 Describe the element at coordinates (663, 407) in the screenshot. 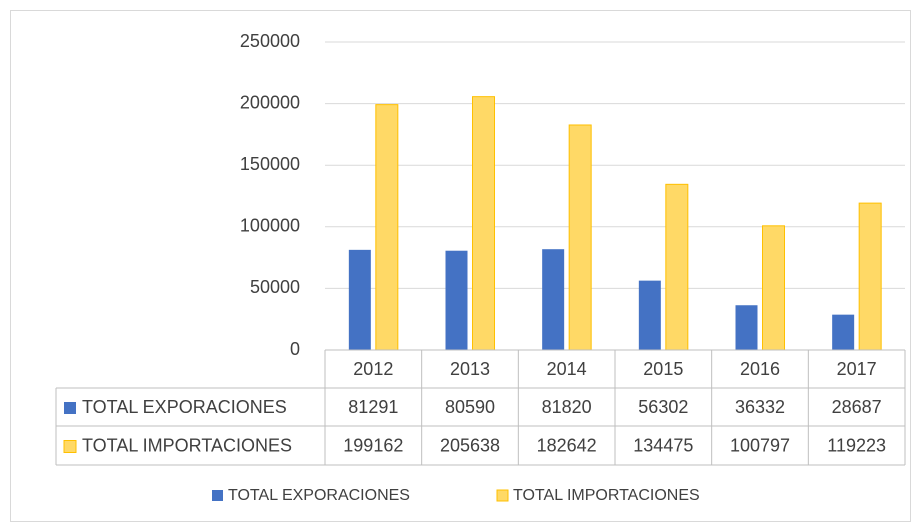

I see `table-cell: 56302` at that location.